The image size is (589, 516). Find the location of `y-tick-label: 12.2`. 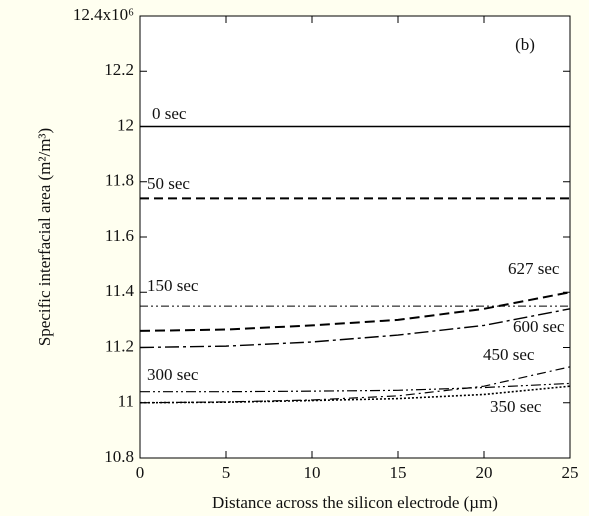

y-tick-label: 12.2 is located at coordinates (119, 69).